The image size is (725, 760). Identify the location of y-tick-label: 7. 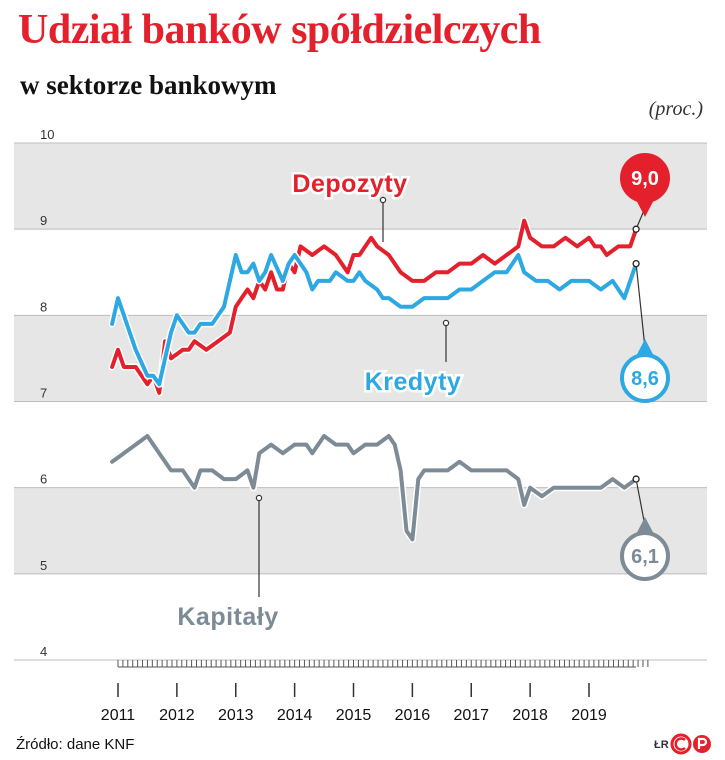
(43, 393).